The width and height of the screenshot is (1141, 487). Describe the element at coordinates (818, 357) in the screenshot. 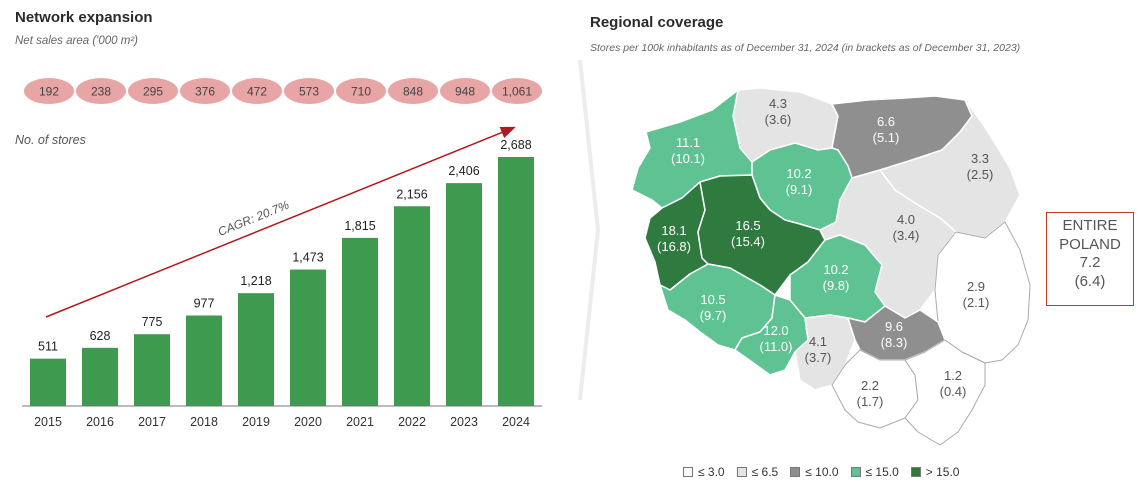

I see `region-prev-slaskie: (3.7)` at that location.